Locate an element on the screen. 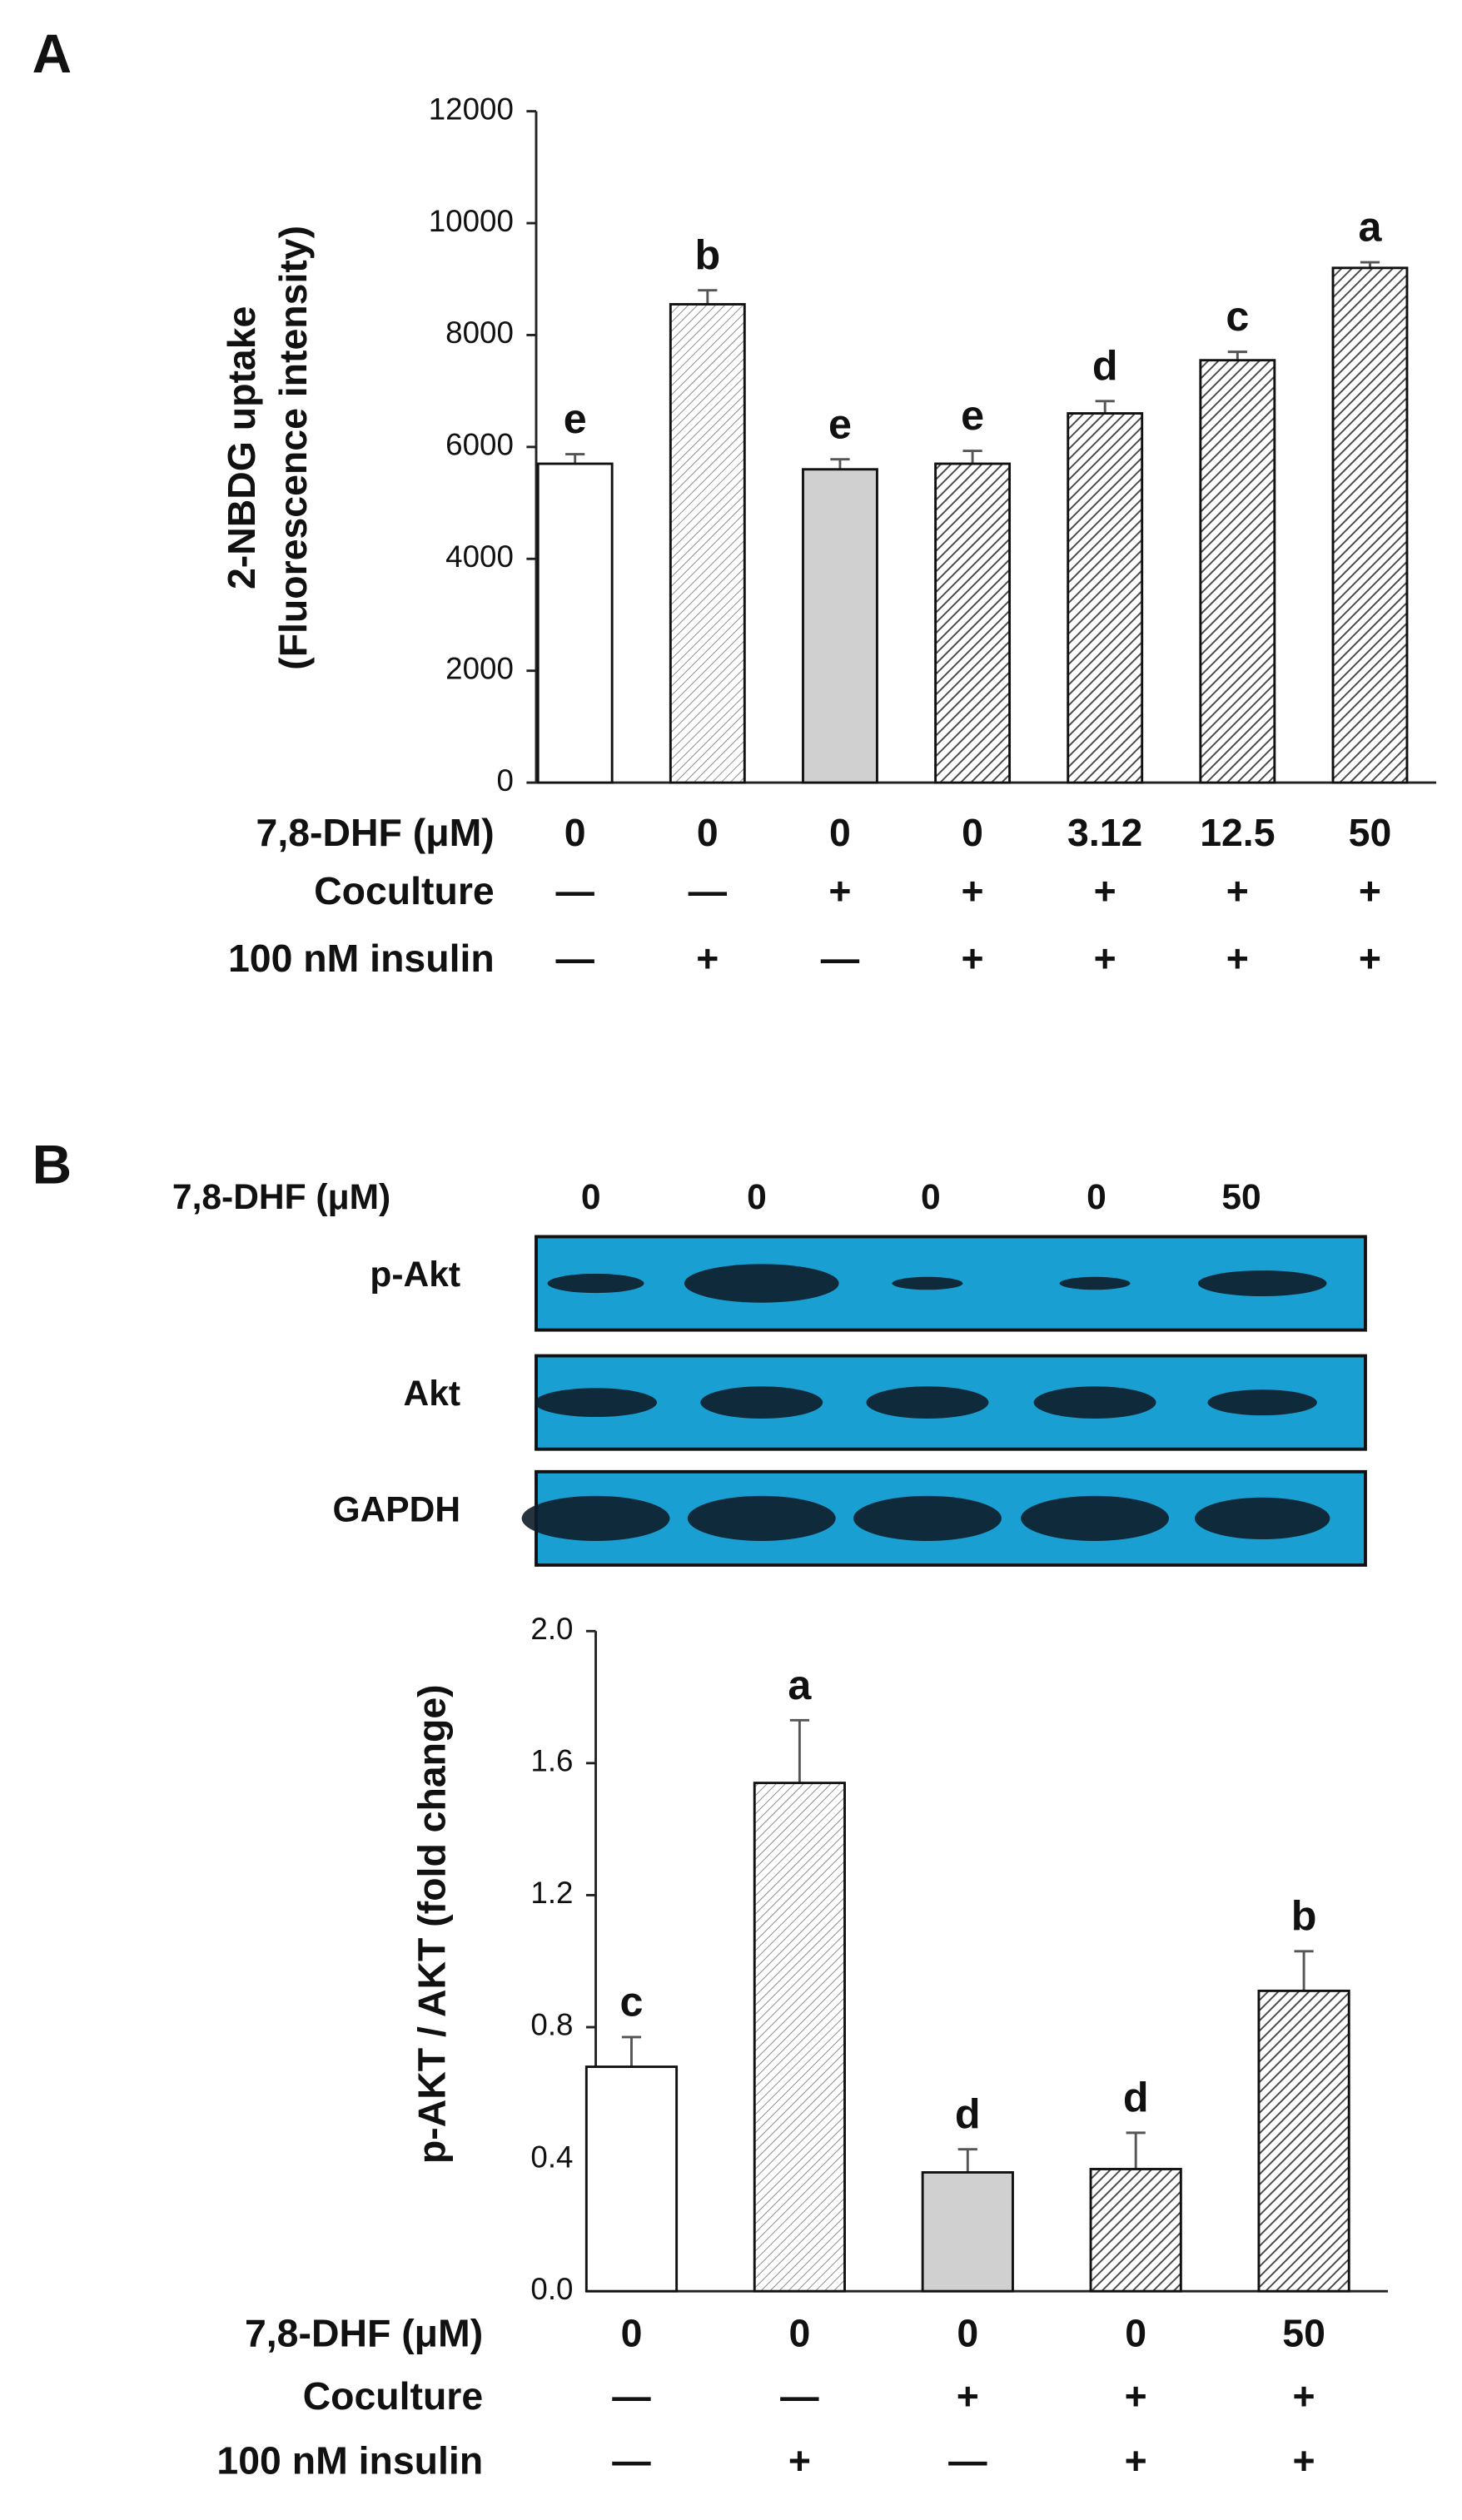 This screenshot has width=1462, height=2520. y-tick-label: 0.8 is located at coordinates (551, 2025).